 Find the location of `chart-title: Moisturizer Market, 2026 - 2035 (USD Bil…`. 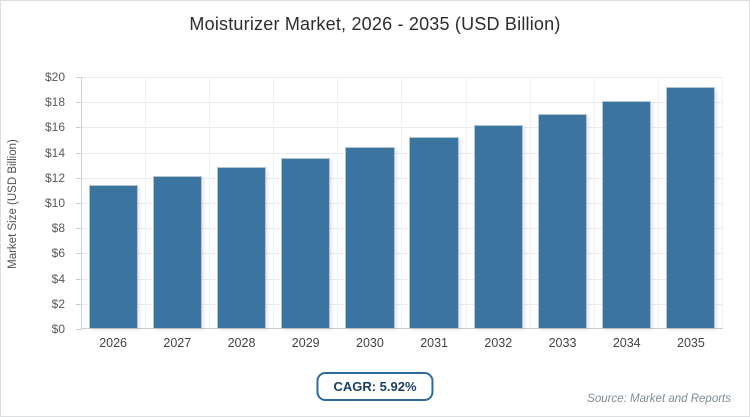

chart-title: Moisturizer Market, 2026 - 2035 (USD Bil… is located at coordinates (375, 24).